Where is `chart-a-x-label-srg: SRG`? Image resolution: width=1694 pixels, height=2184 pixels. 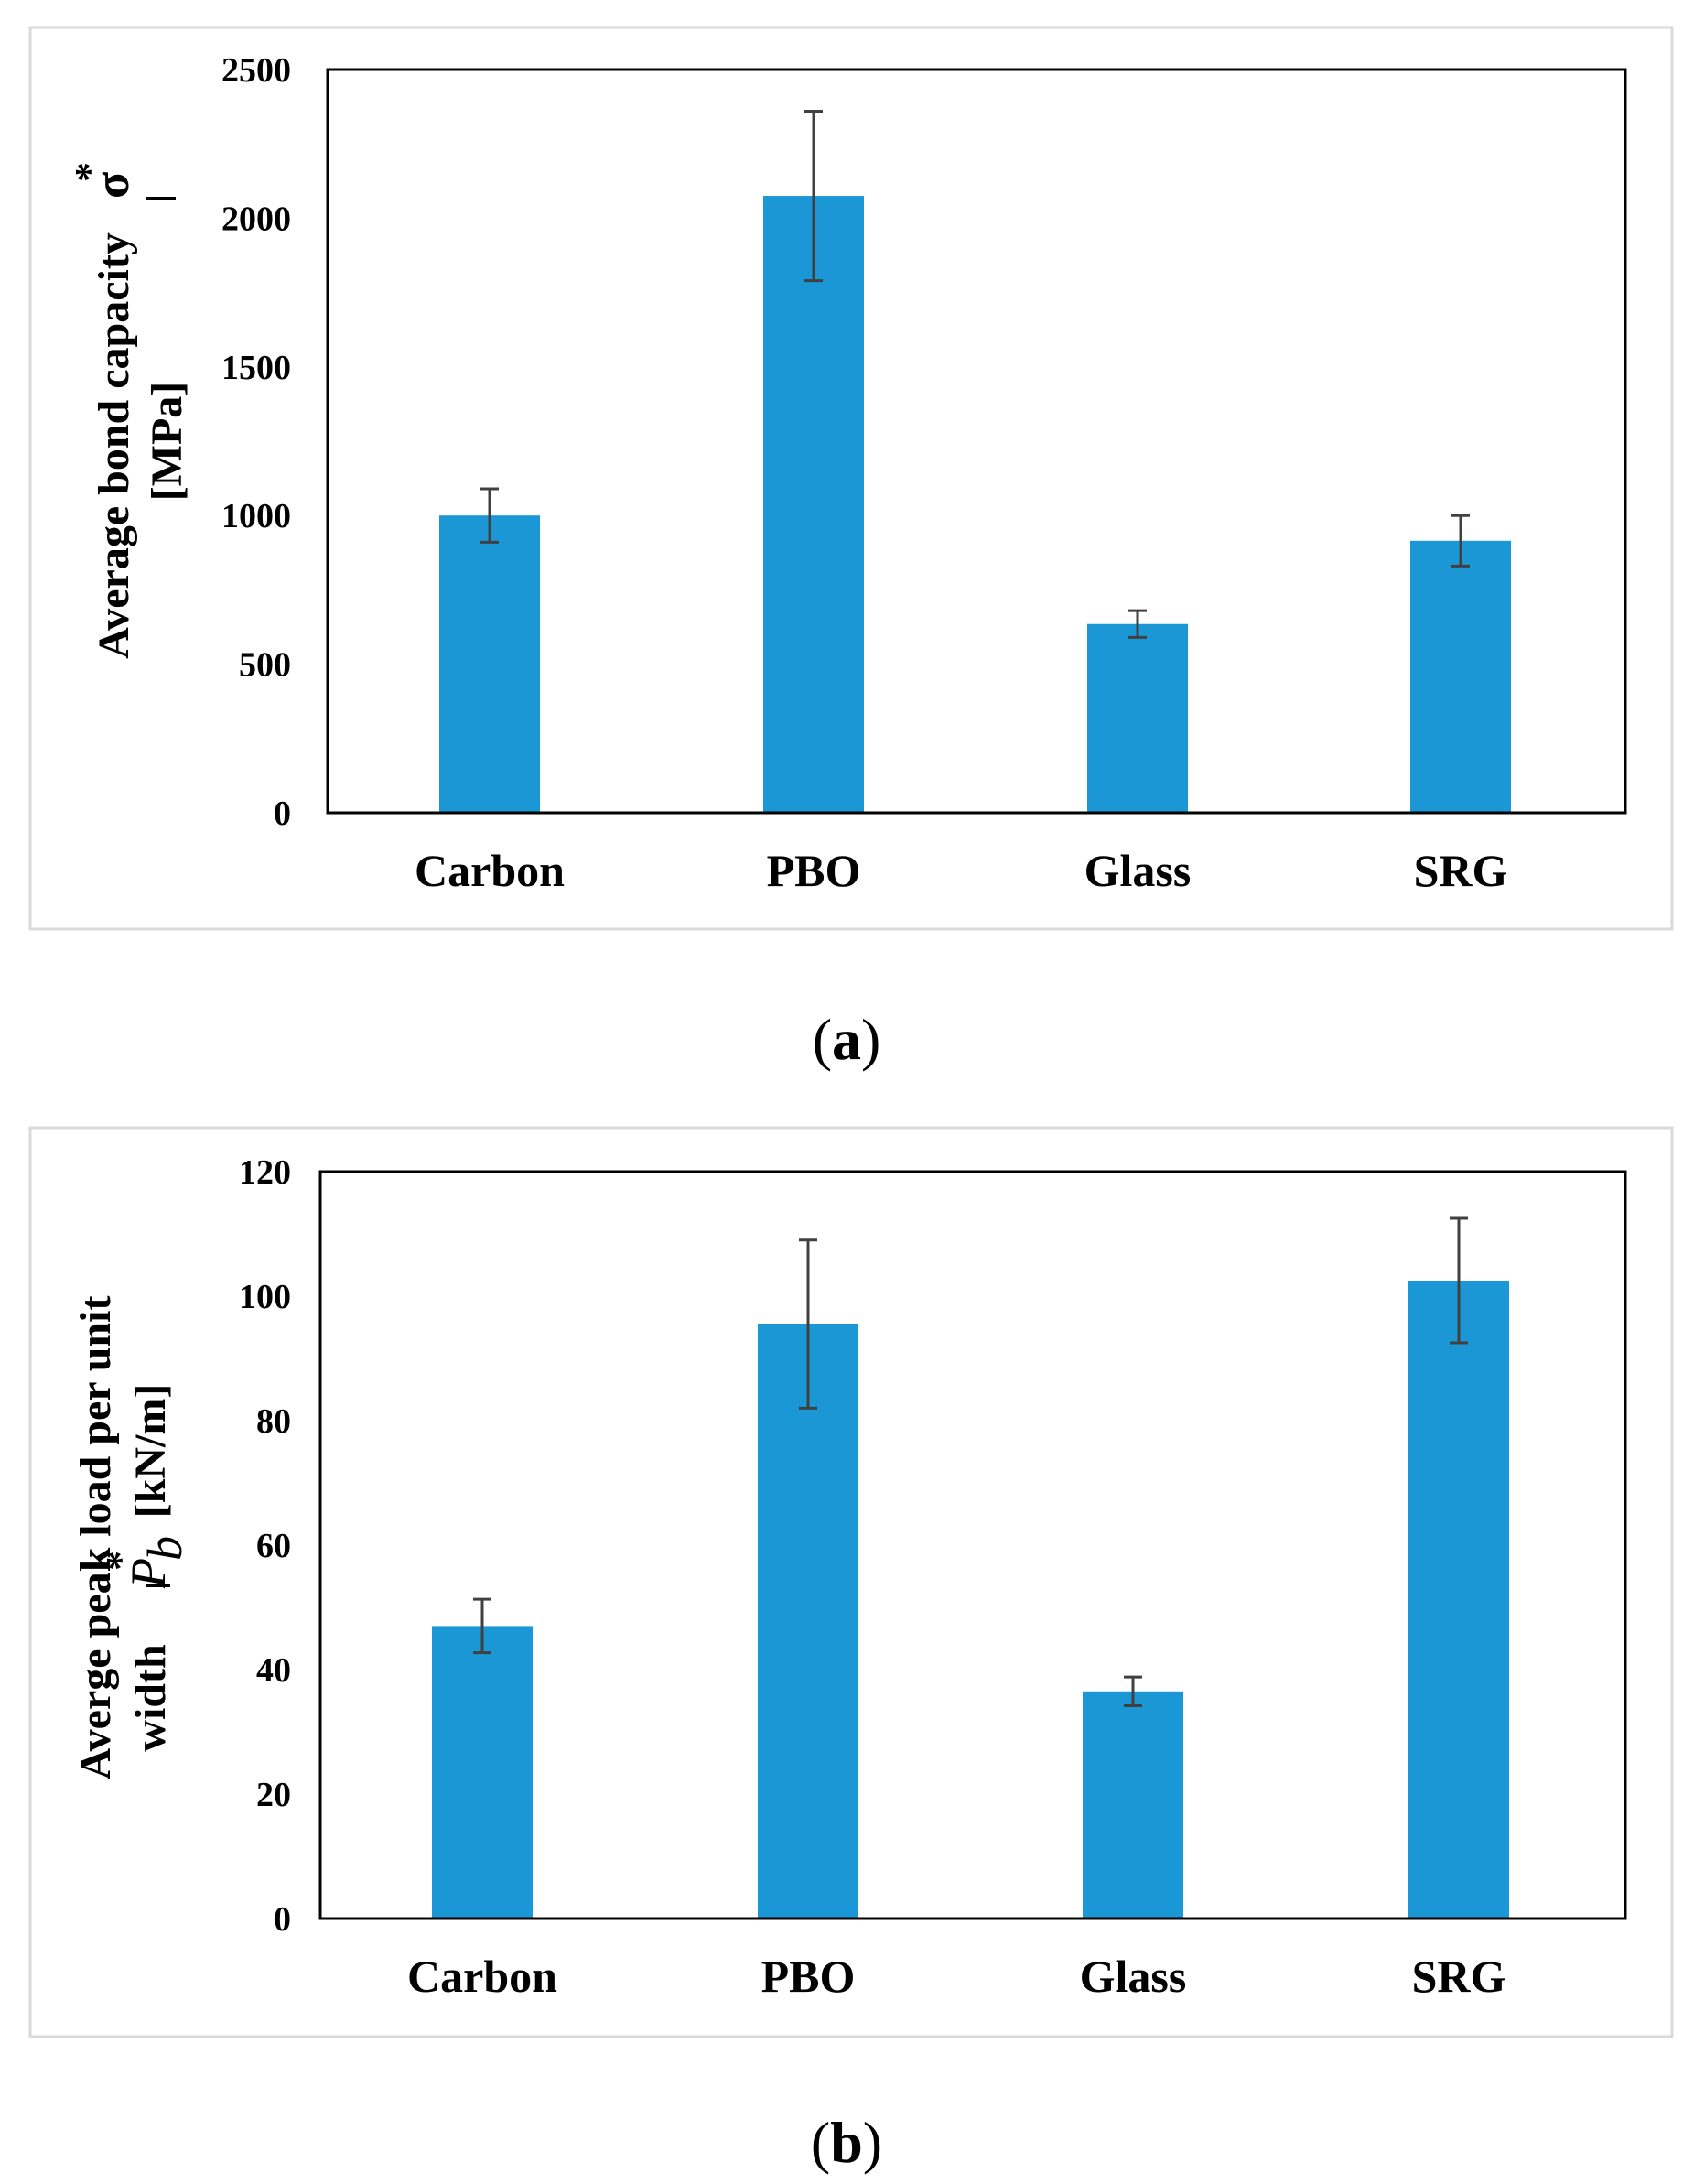
chart-a-x-label-srg: SRG is located at coordinates (1461, 870).